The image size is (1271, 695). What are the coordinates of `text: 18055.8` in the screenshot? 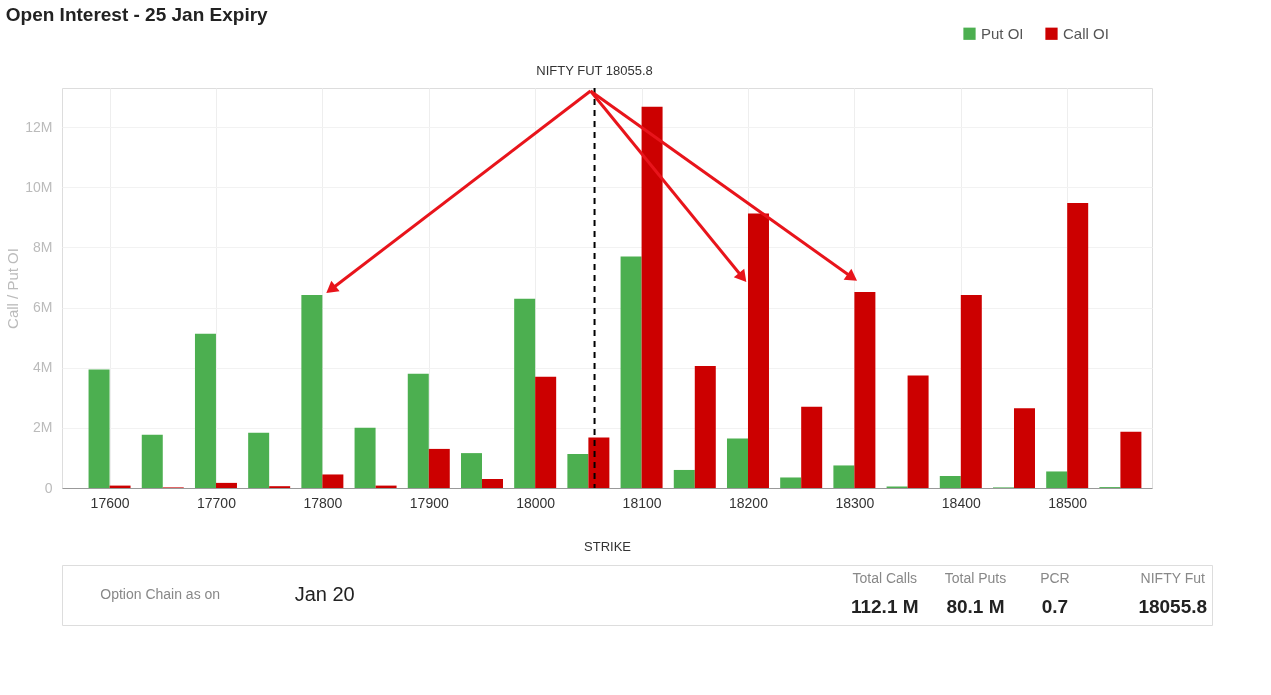 It's located at (1173, 606).